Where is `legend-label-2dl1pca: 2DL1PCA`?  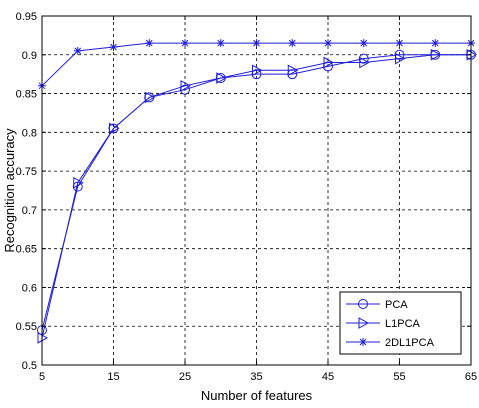
legend-label-2dl1pca: 2DL1PCA is located at coordinates (410, 343).